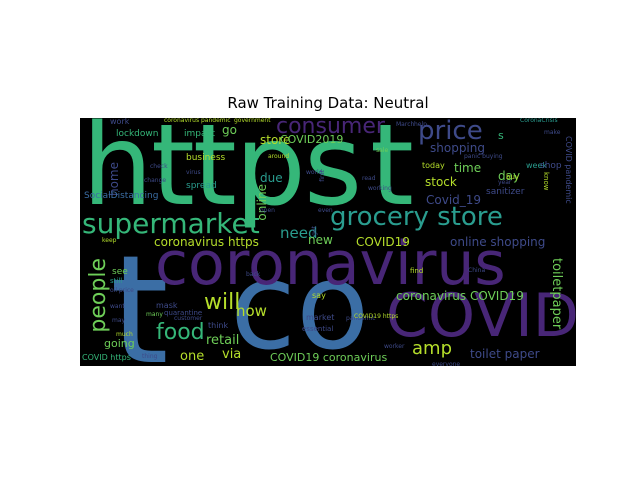 This screenshot has width=640, height=480. Describe the element at coordinates (222, 174) in the screenshot. I see `word-https: https` at that location.